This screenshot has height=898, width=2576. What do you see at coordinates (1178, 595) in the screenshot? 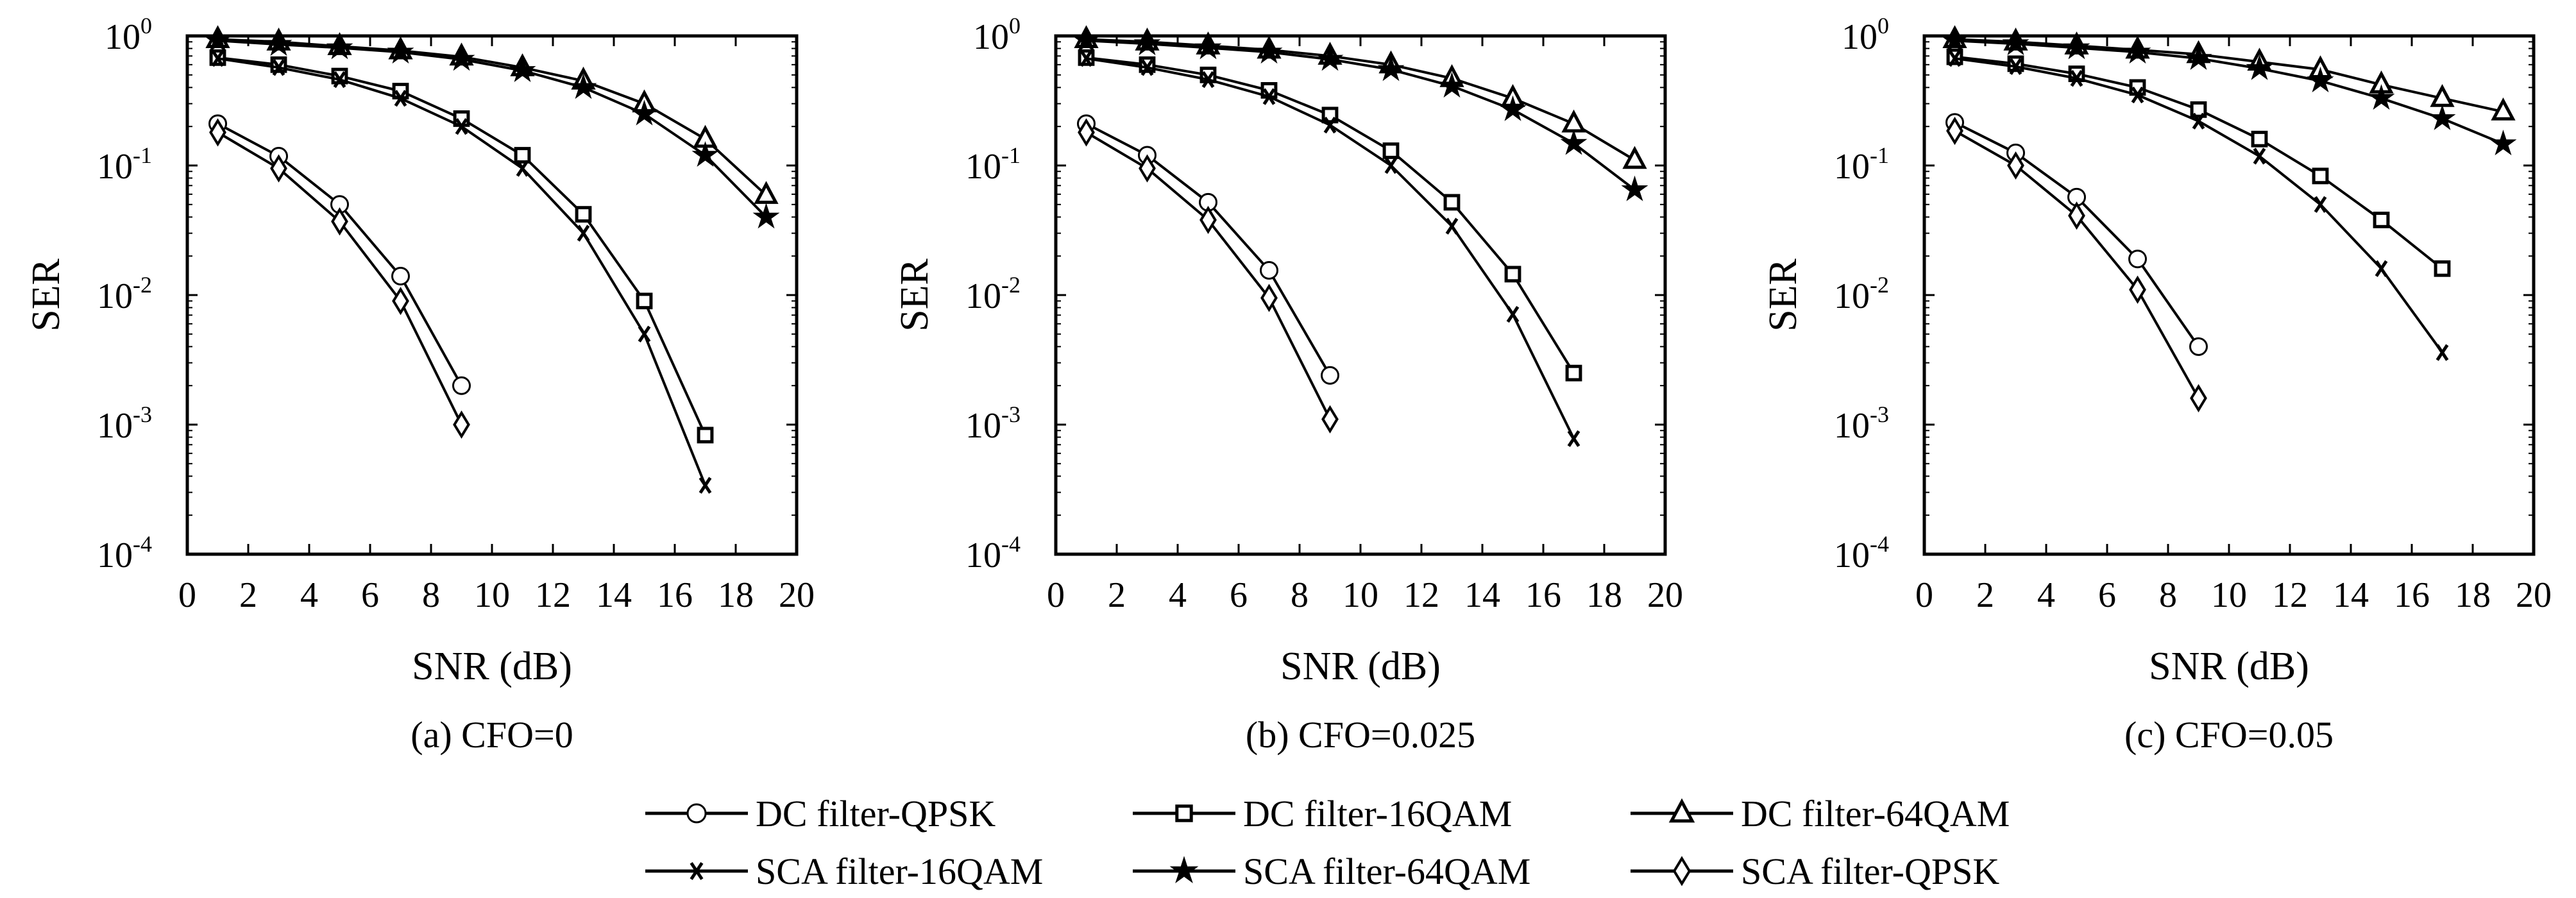
I see `x-tick-label: 4` at bounding box center [1178, 595].